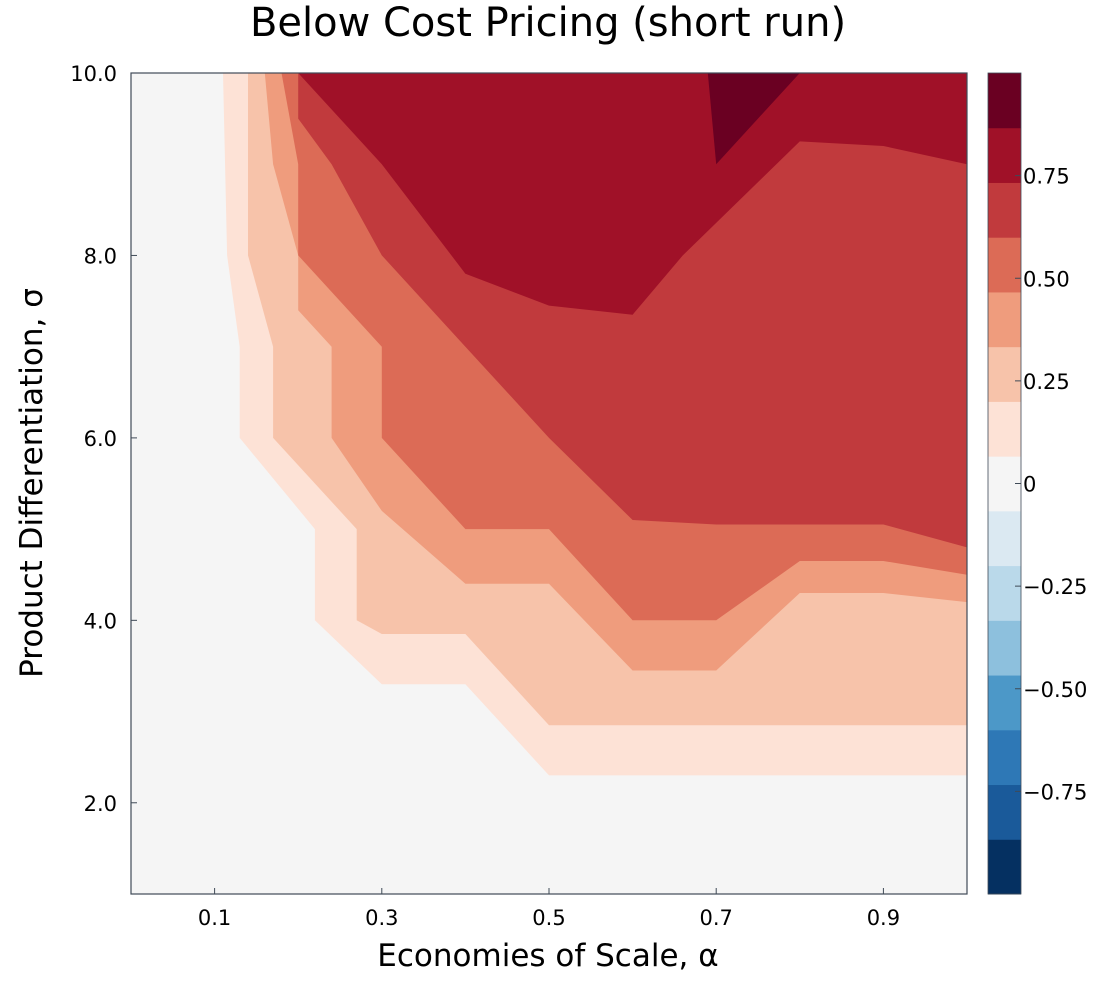 The image size is (1100, 1000). I want to click on chart-title: Below Cost Pricing (short run), so click(548, 23).